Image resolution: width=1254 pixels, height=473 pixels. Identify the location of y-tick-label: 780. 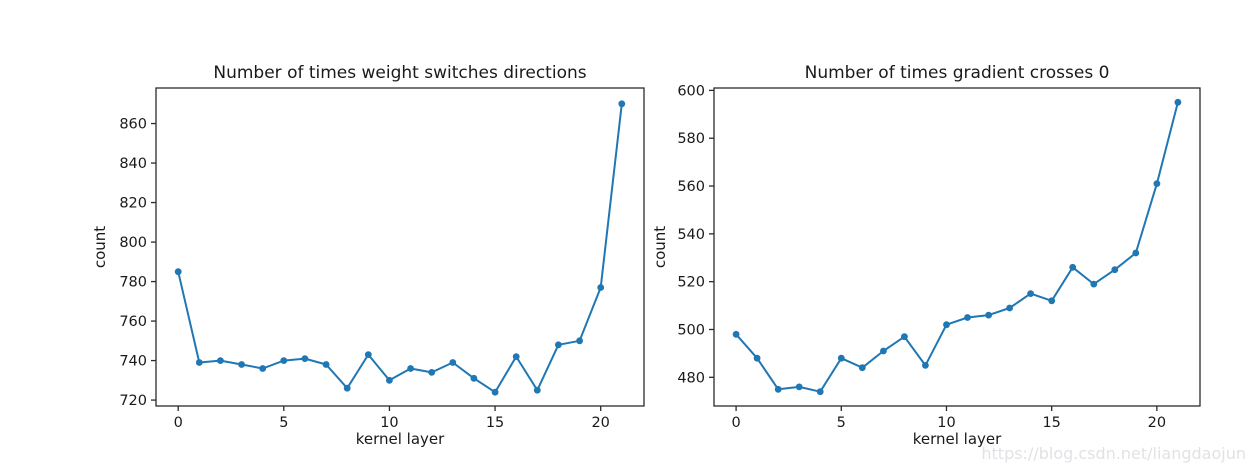
(133, 283).